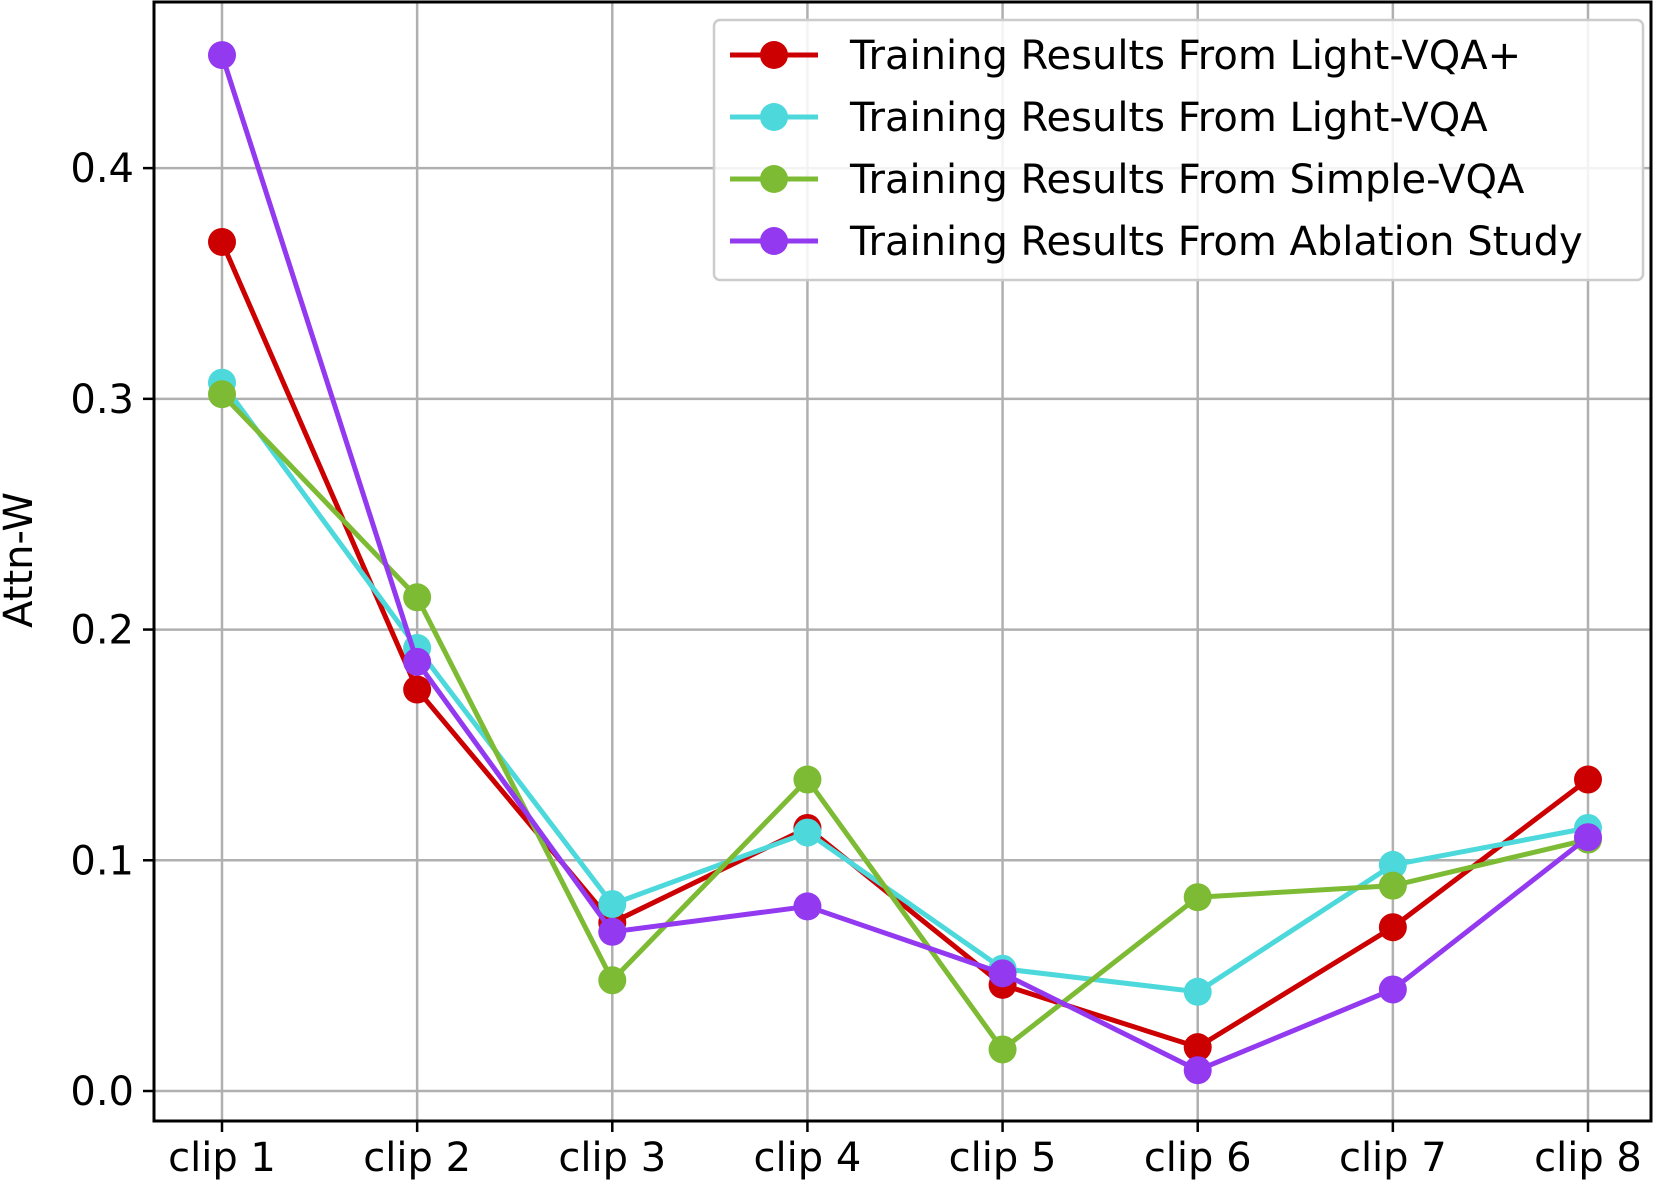 The width and height of the screenshot is (1659, 1192). Describe the element at coordinates (1216, 242) in the screenshot. I see `legend-label-4: Training Results From Ablation Study` at that location.